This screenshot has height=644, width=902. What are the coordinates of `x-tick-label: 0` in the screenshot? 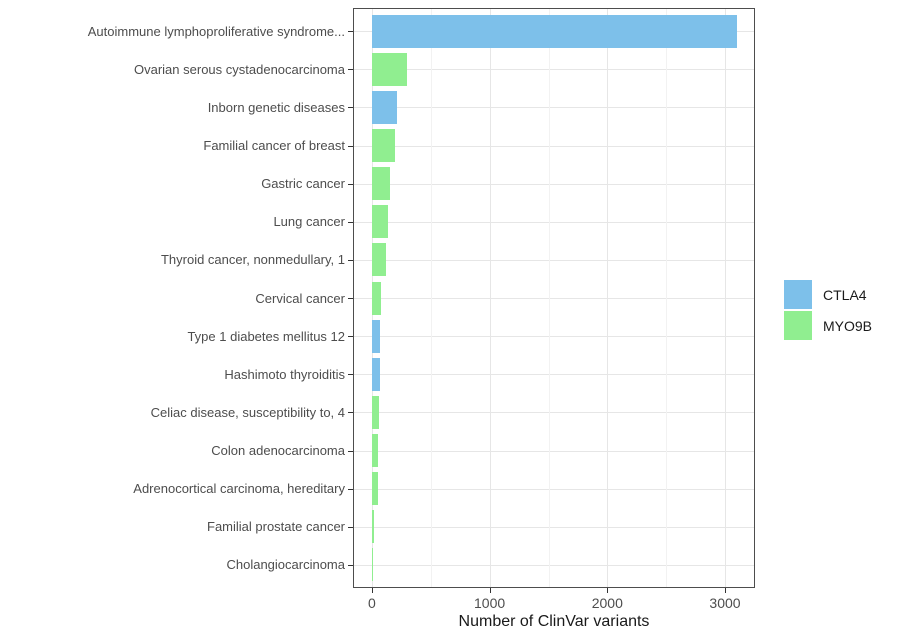 It's located at (371, 603).